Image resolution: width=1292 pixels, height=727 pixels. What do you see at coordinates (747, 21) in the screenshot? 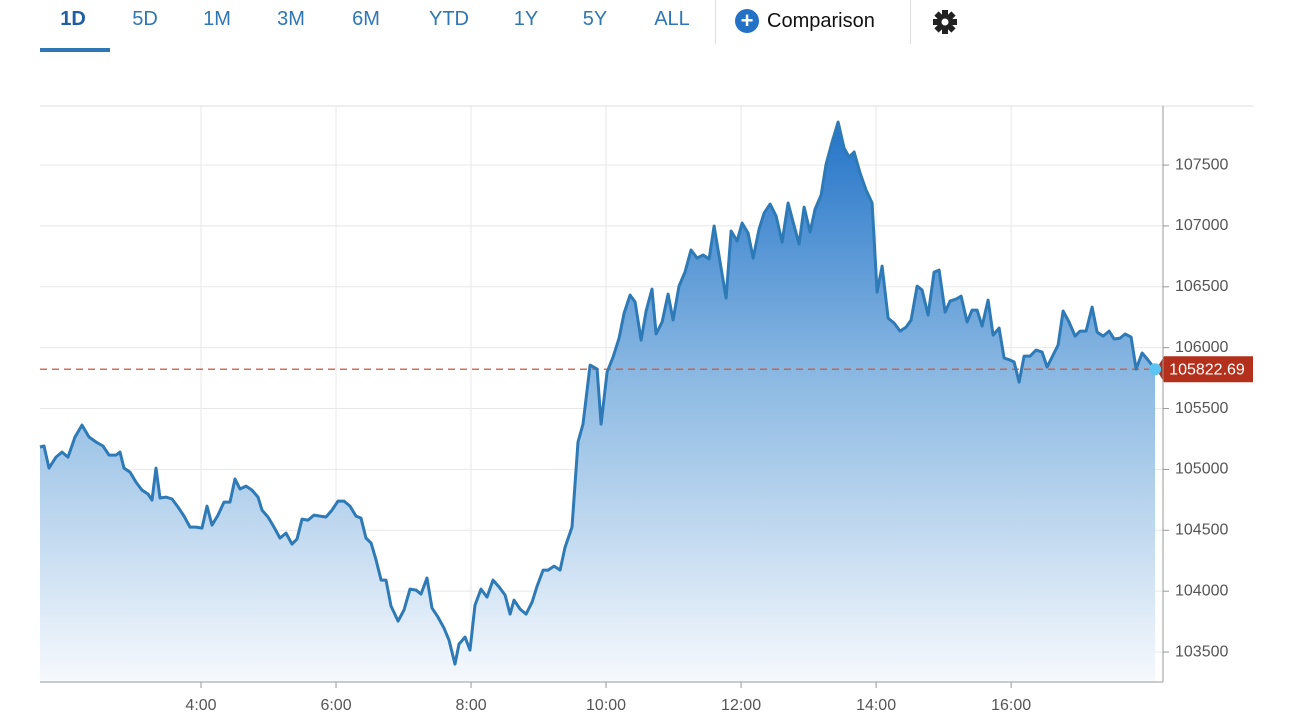
I see `plus-icon: +` at bounding box center [747, 21].